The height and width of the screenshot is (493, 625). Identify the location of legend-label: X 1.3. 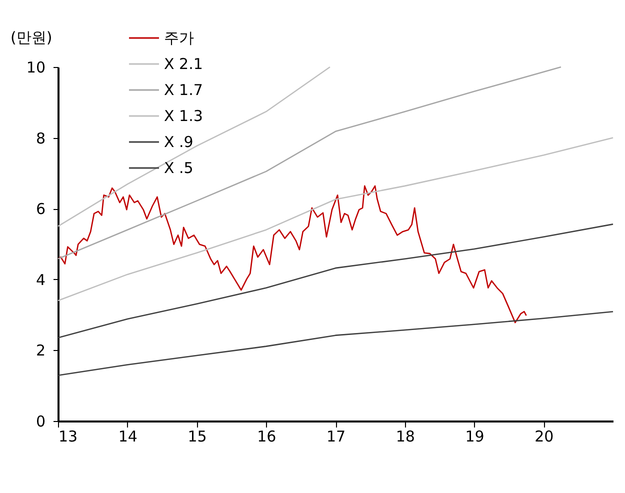
(183, 116).